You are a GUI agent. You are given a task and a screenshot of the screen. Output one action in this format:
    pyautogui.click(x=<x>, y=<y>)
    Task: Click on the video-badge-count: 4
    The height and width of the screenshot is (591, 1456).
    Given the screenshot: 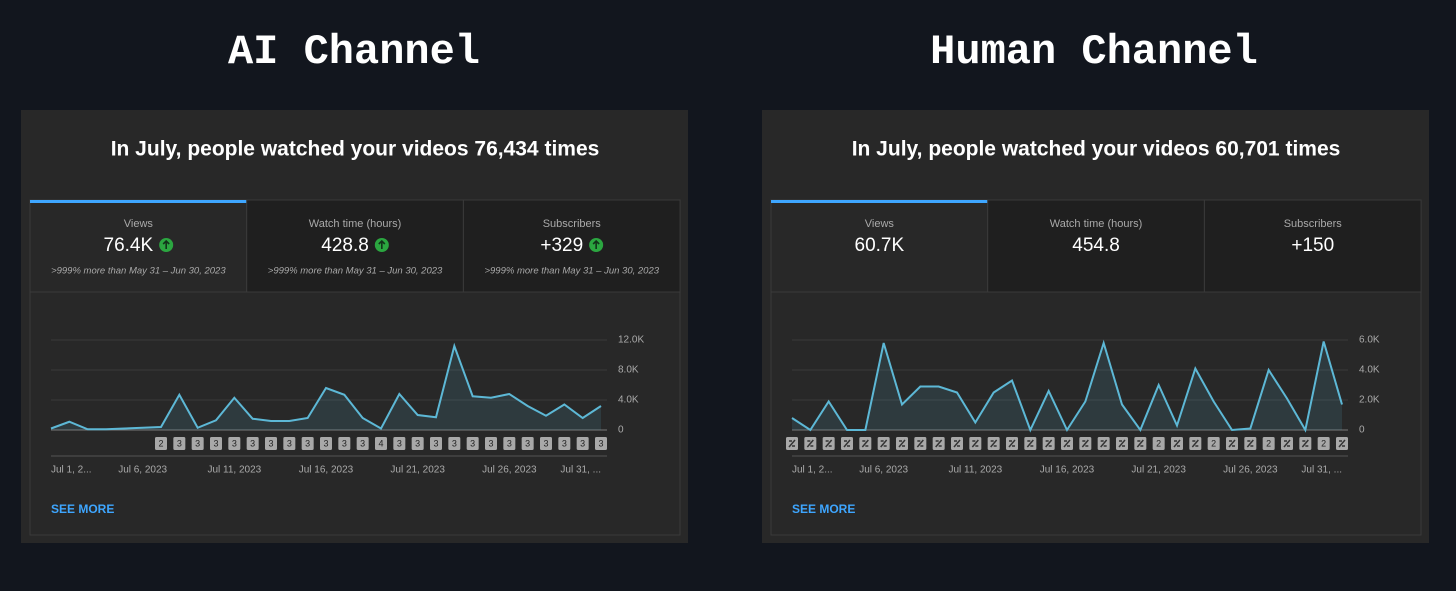 What is the action you would take?
    pyautogui.click(x=380, y=443)
    